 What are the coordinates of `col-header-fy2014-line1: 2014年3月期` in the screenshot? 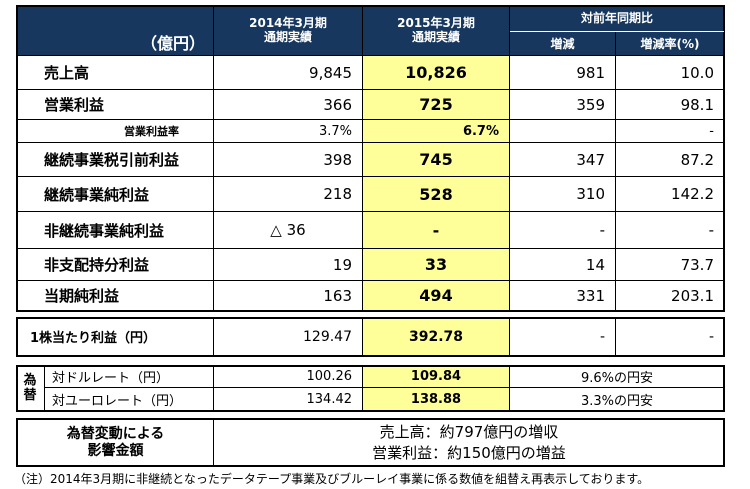 It's located at (288, 23).